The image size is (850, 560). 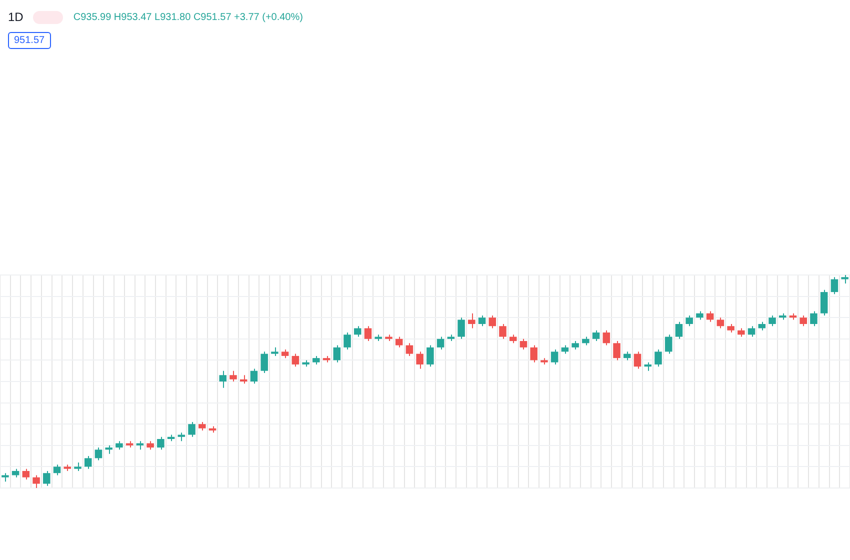 What do you see at coordinates (188, 17) in the screenshot?
I see `text: C935.99 H953.47 L931.80 C951.57 +3.77 (+0.40%)` at bounding box center [188, 17].